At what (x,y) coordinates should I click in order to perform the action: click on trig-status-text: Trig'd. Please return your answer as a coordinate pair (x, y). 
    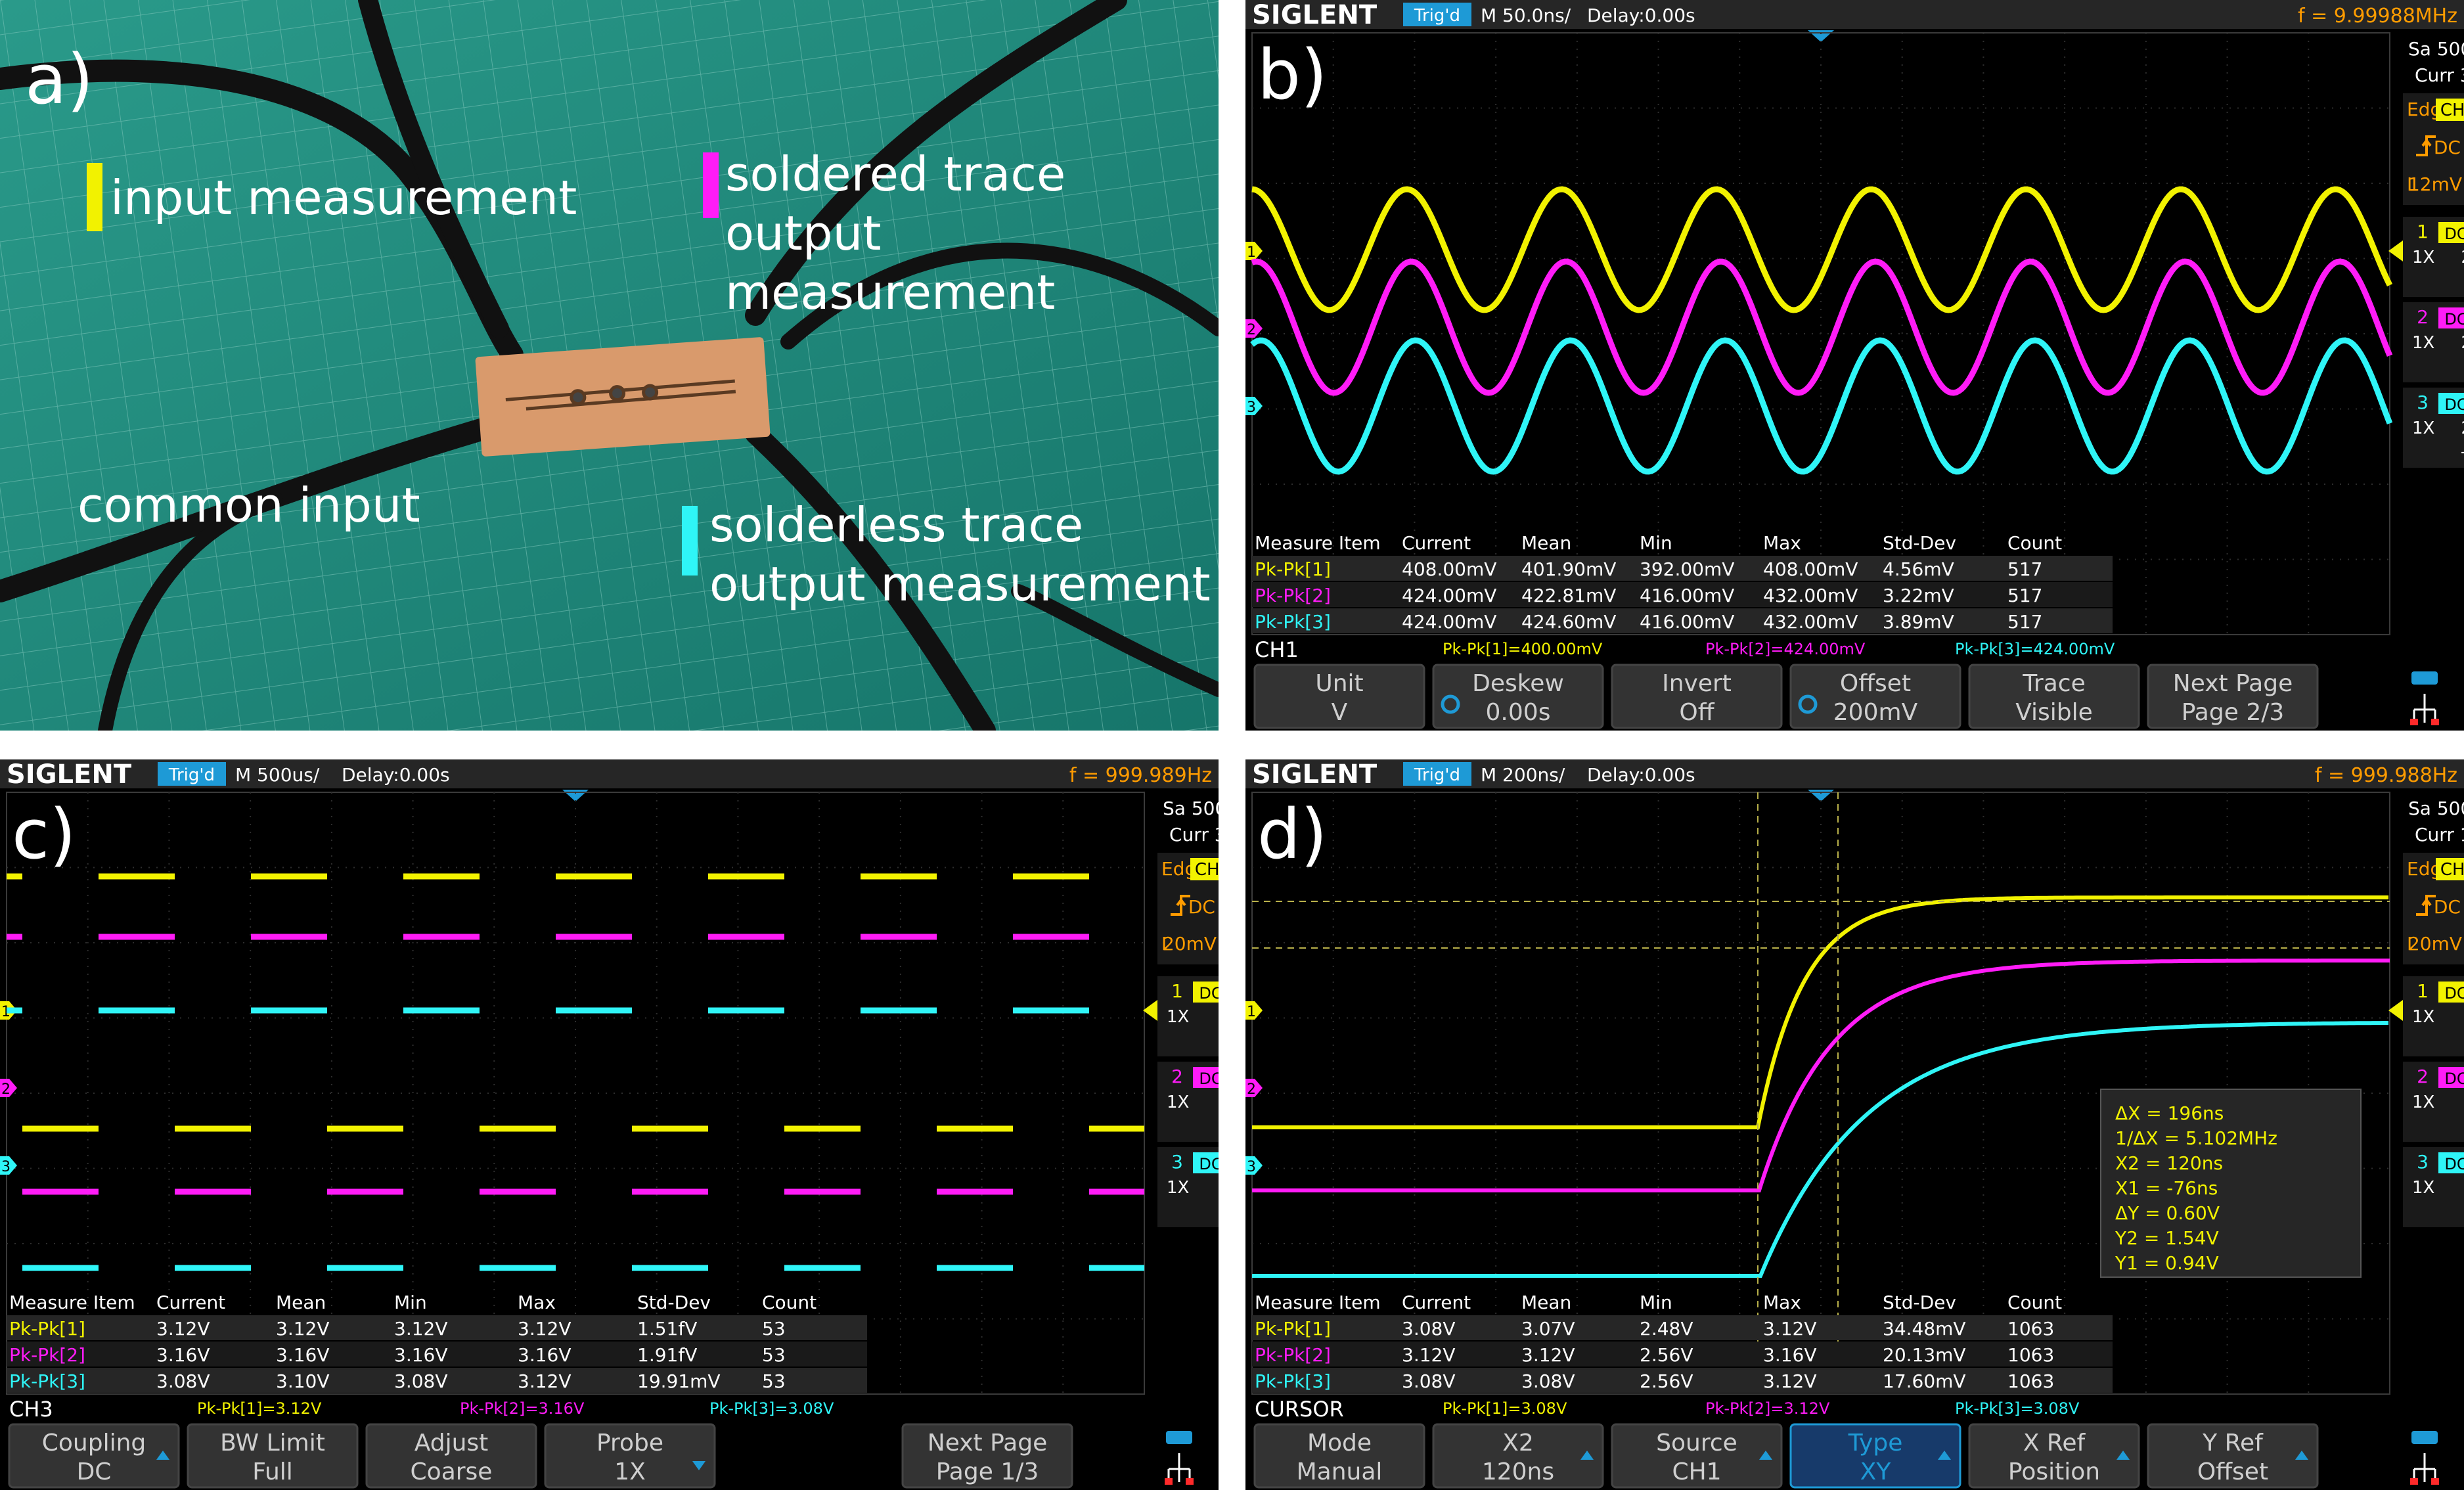
    Looking at the image, I should click on (1437, 775).